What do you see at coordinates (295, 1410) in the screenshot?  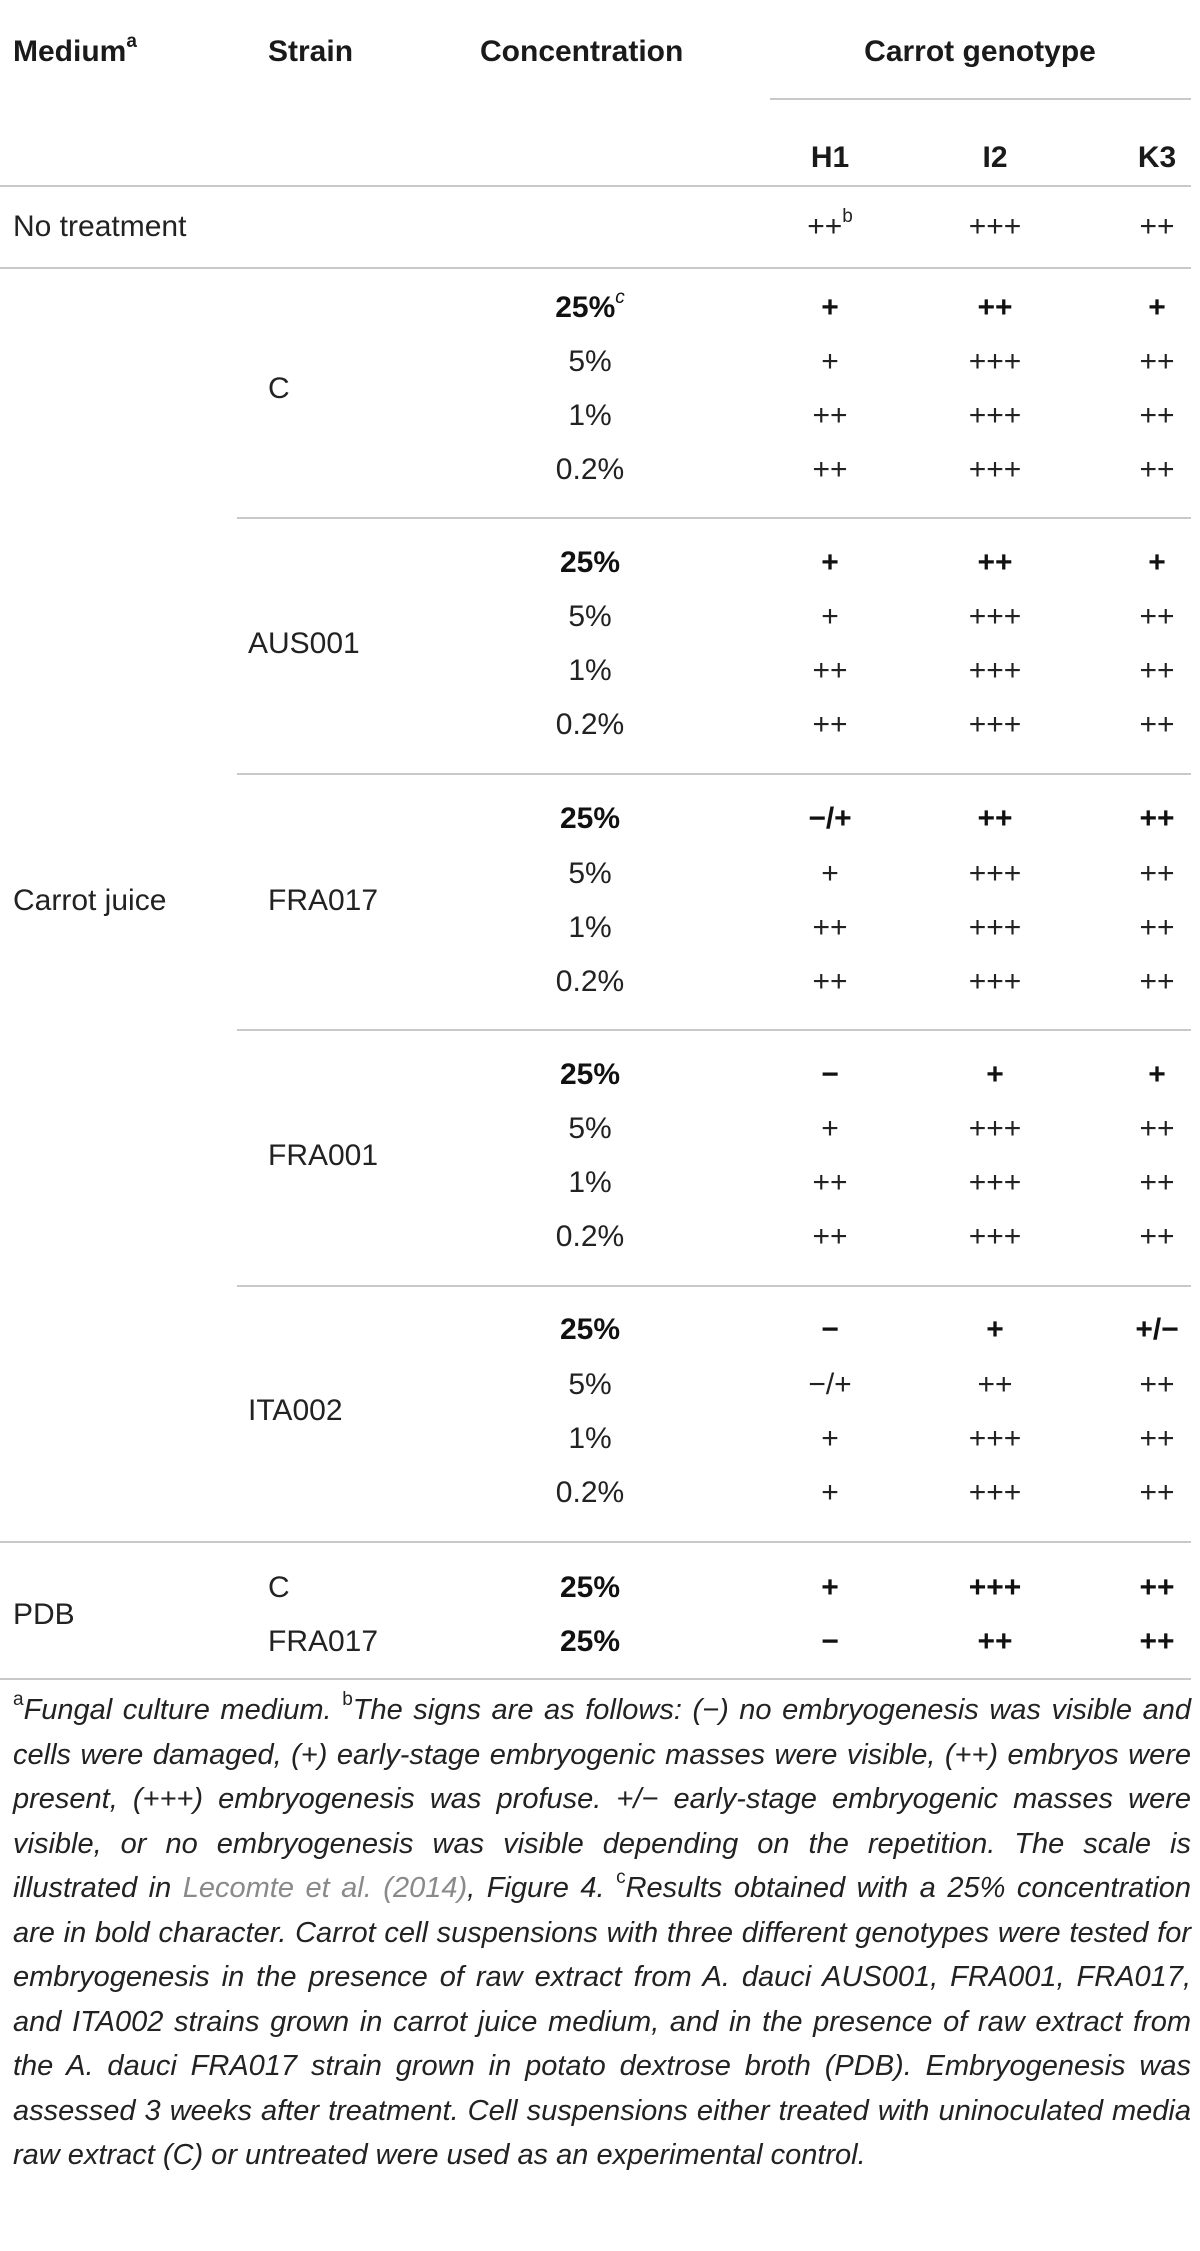 I see `strain-label: ITA002` at bounding box center [295, 1410].